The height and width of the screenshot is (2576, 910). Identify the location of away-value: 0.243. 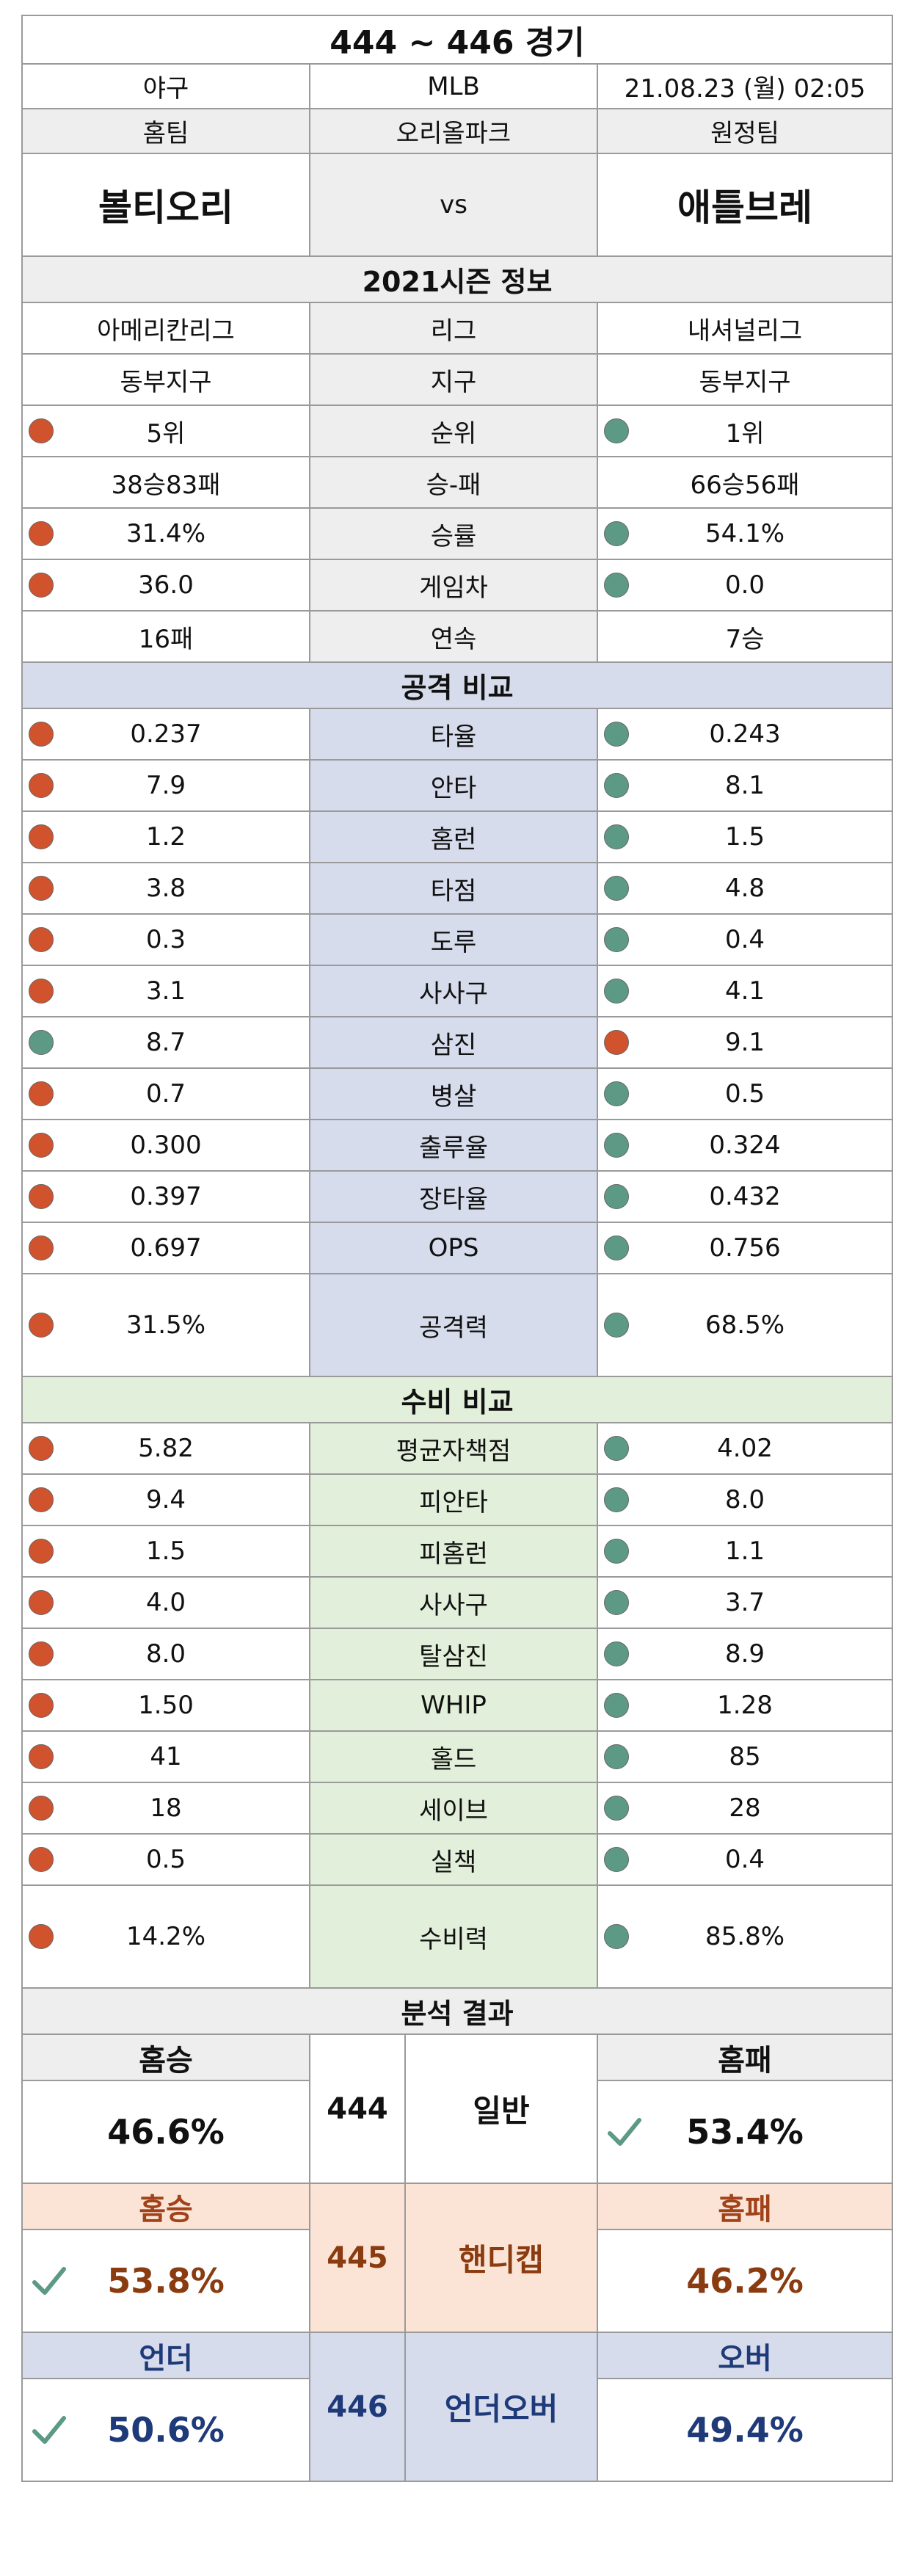
(745, 734).